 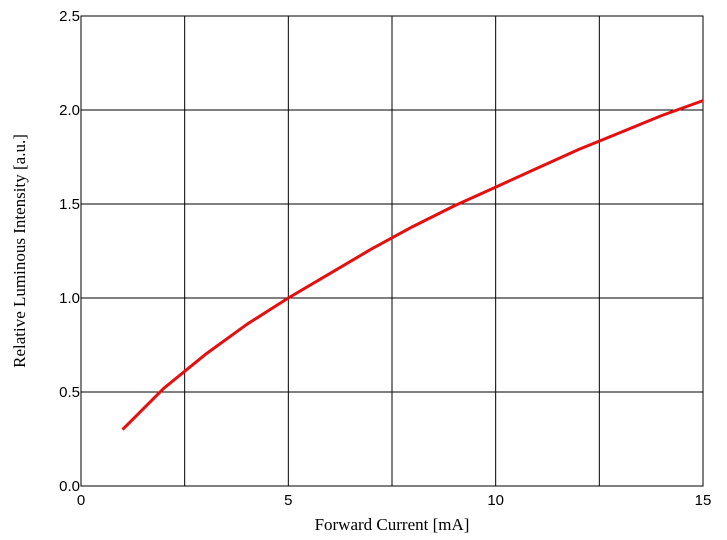 I want to click on y-tick-labels: 0.0 0.5 1.0 1.5 2.0 2.5, so click(x=69, y=251).